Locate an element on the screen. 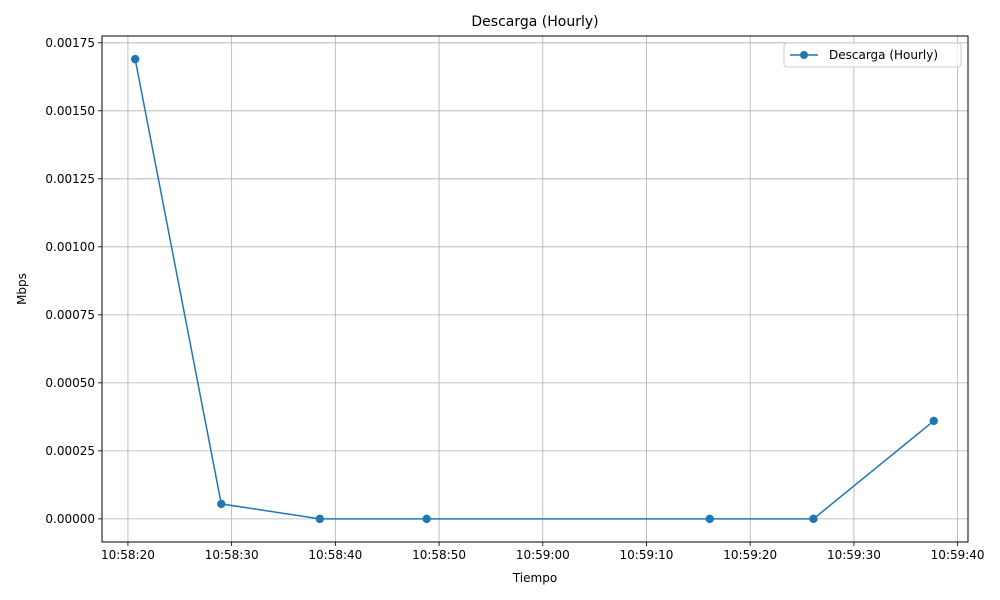  x-tick-label: 10:58:40 is located at coordinates (335, 555).